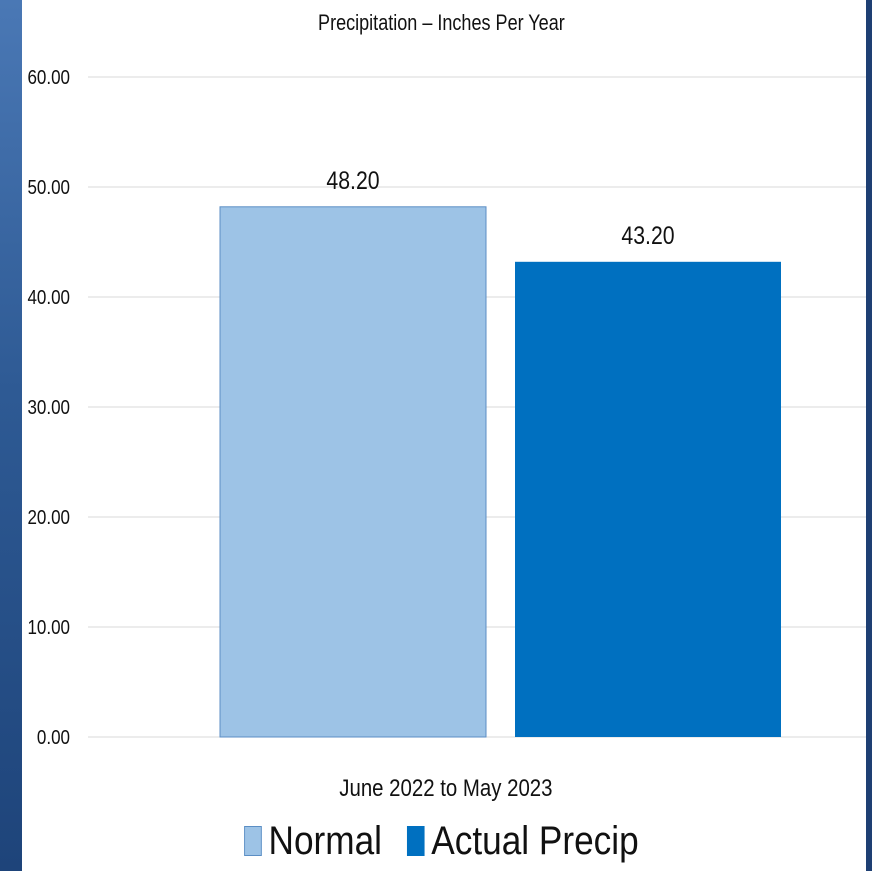  I want to click on data-label-normal: 48.20, so click(352, 180).